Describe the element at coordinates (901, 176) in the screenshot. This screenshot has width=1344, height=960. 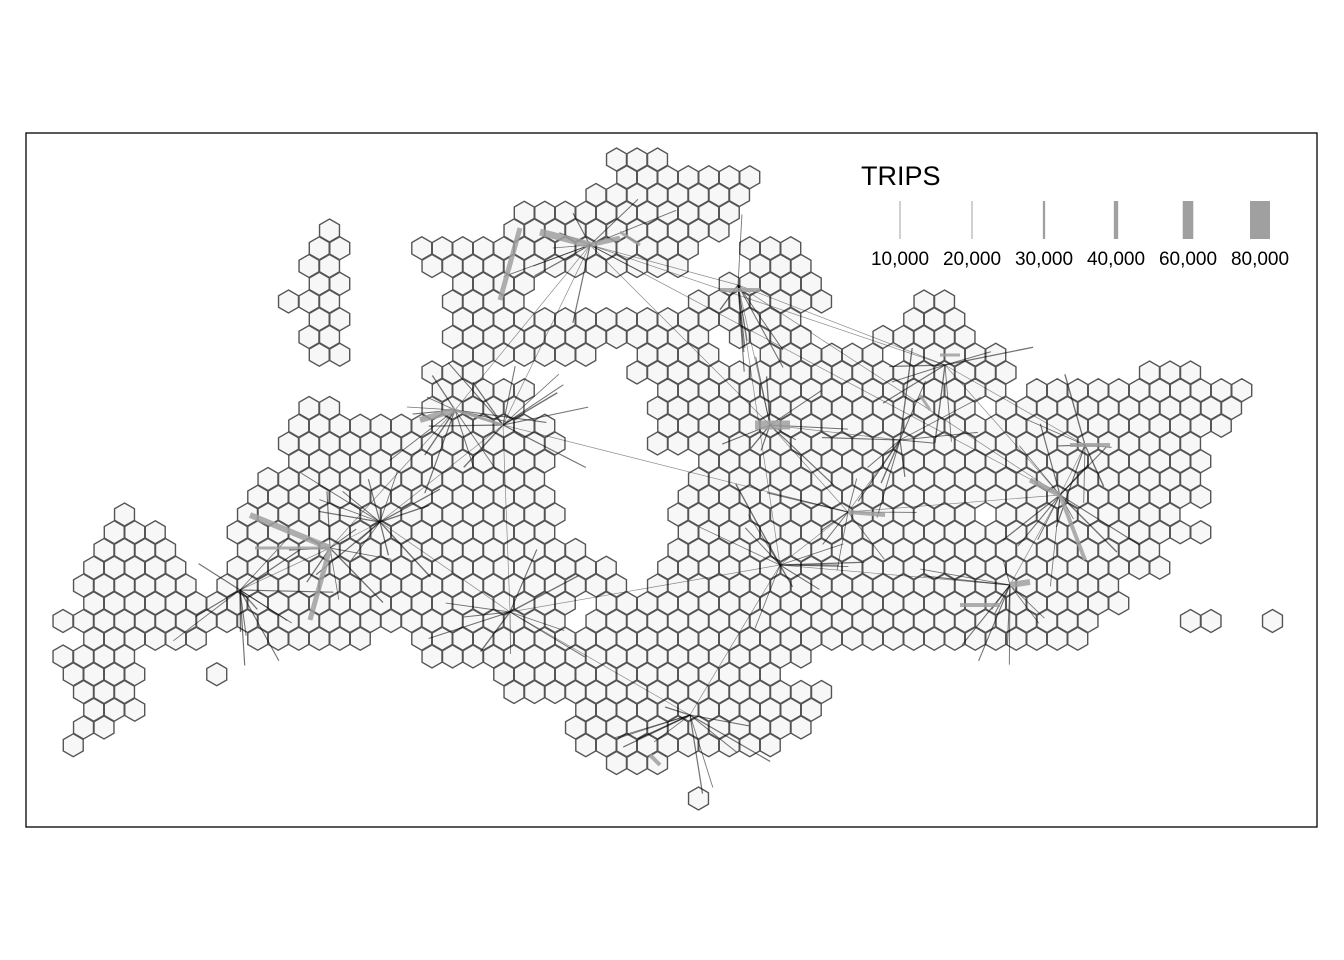
I see `legend-title: TRIPS` at that location.